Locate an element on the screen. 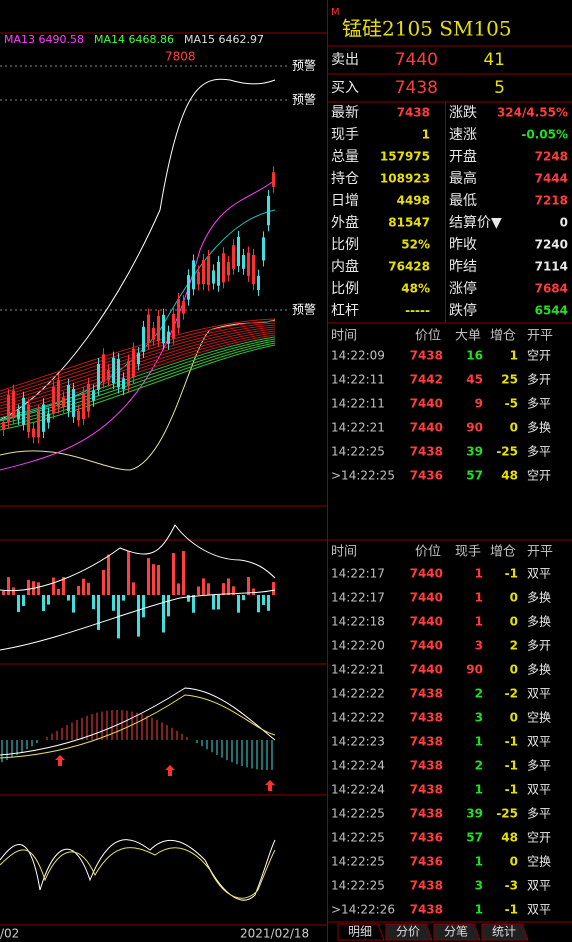 The image size is (572, 942). column-header: 增仓 is located at coordinates (503, 552).